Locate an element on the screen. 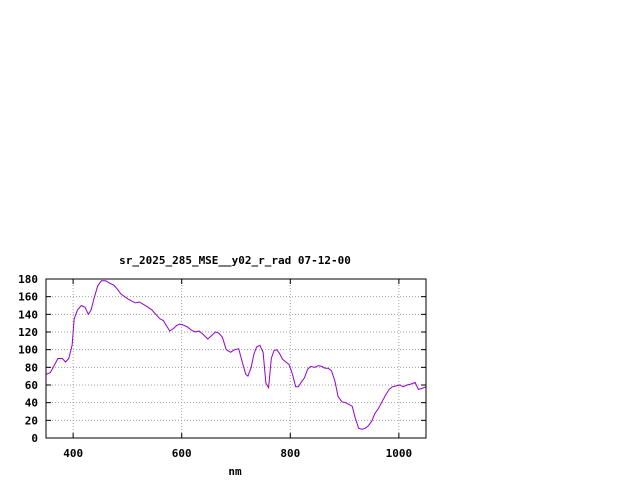 The image size is (640, 480). y-tick-label: 140 is located at coordinates (28, 314).